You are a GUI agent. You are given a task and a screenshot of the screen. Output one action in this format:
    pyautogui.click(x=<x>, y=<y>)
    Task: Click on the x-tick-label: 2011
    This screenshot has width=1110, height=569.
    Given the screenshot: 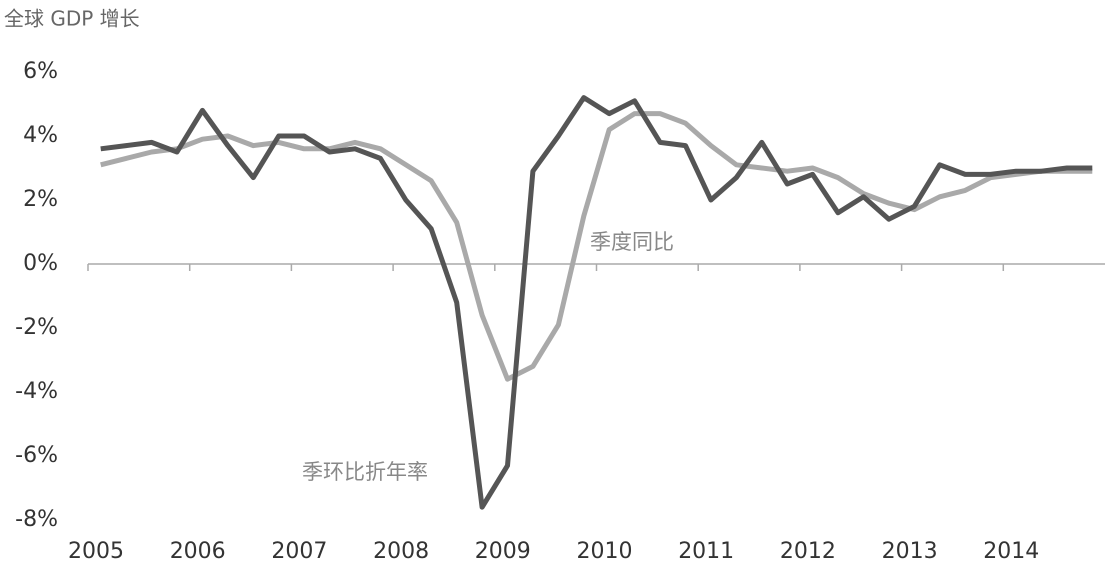 What is the action you would take?
    pyautogui.click(x=706, y=551)
    